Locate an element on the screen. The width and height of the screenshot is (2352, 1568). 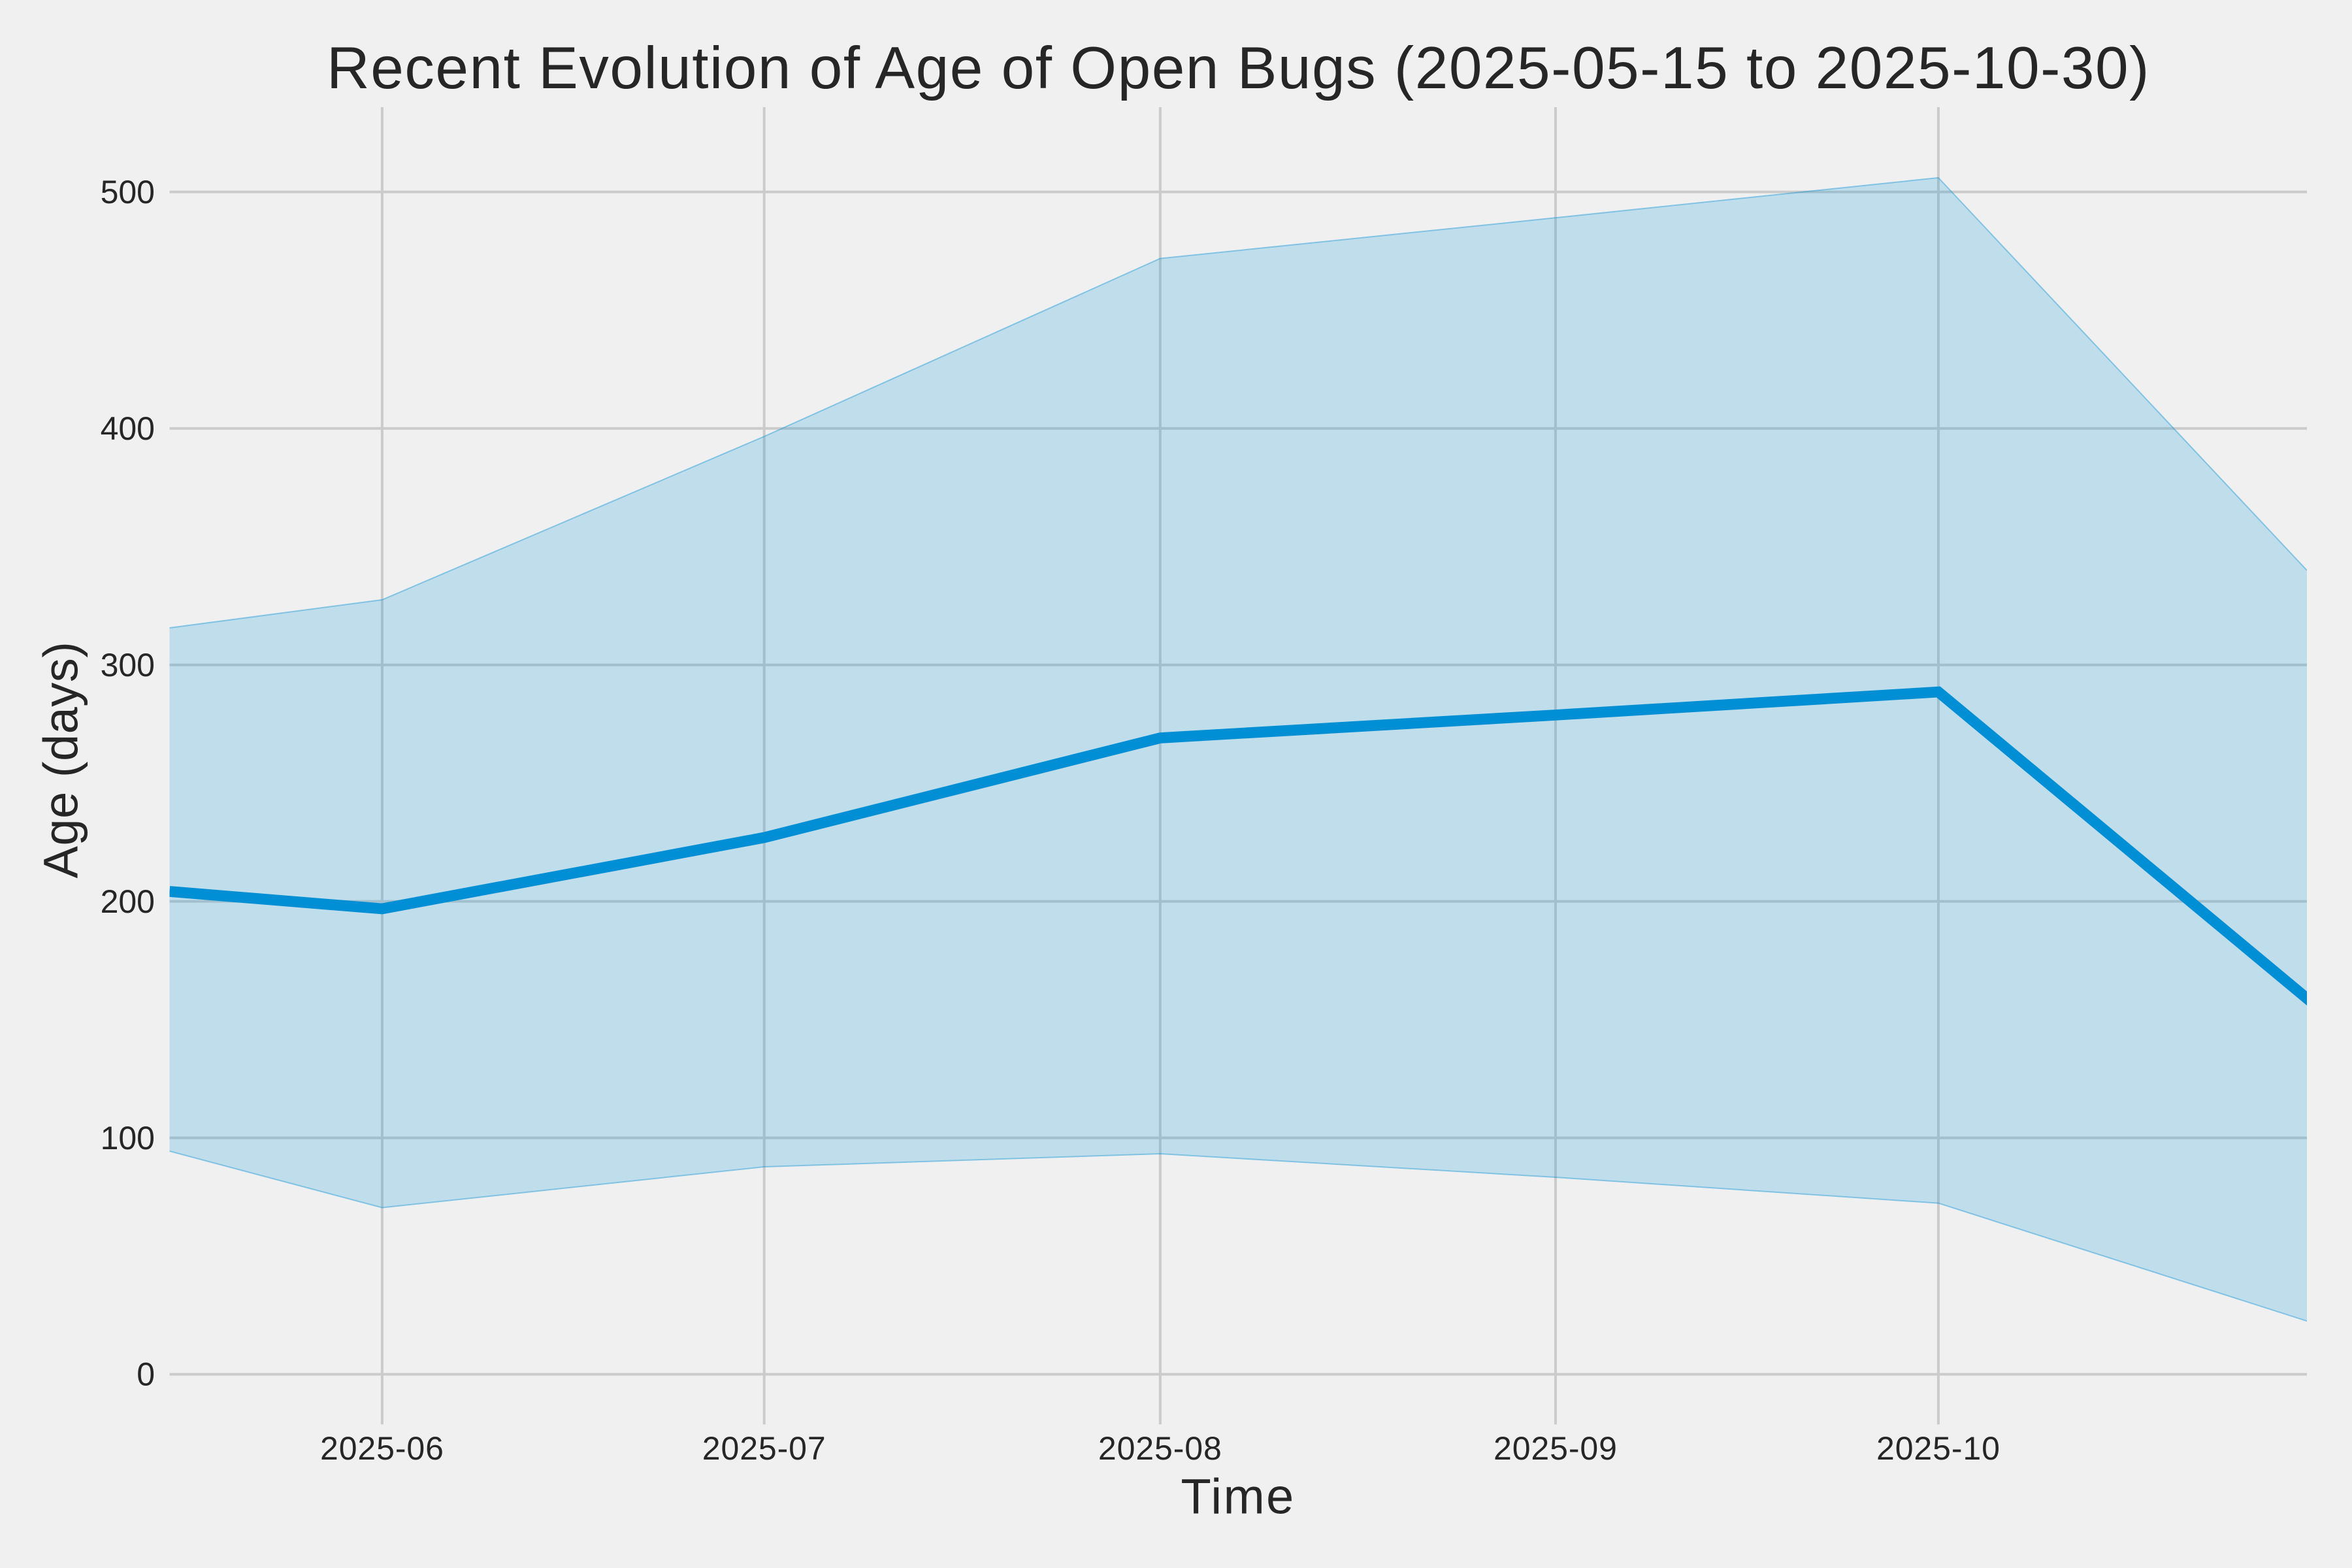
svg-text: 500 is located at coordinates (128, 192).